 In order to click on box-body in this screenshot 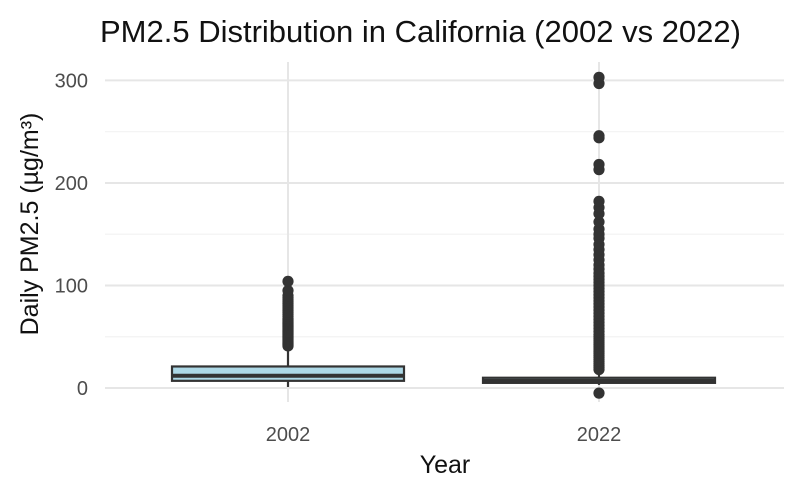, I will do `click(288, 373)`.